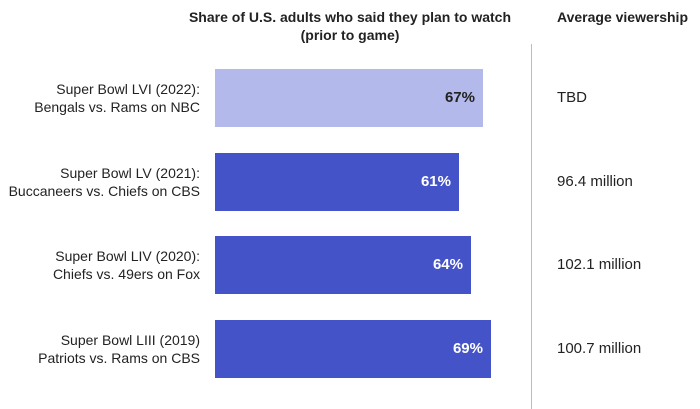 This screenshot has width=700, height=409. What do you see at coordinates (117, 107) in the screenshot?
I see `row-label-line2: Bengals vs. Rams on NBC` at bounding box center [117, 107].